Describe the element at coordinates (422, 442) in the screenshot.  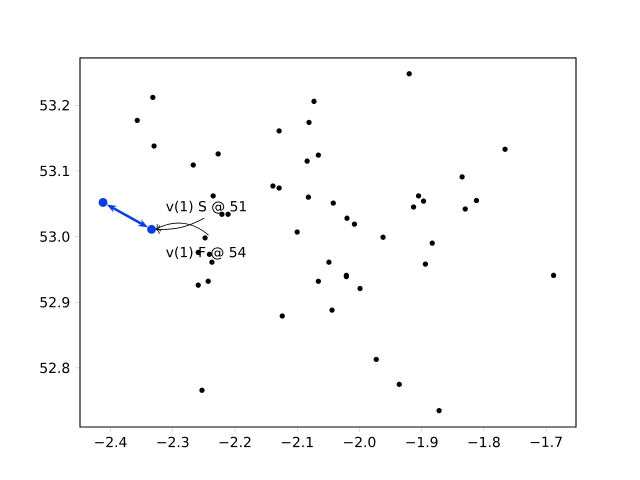
I see `x-tick-label: −1.9` at that location.